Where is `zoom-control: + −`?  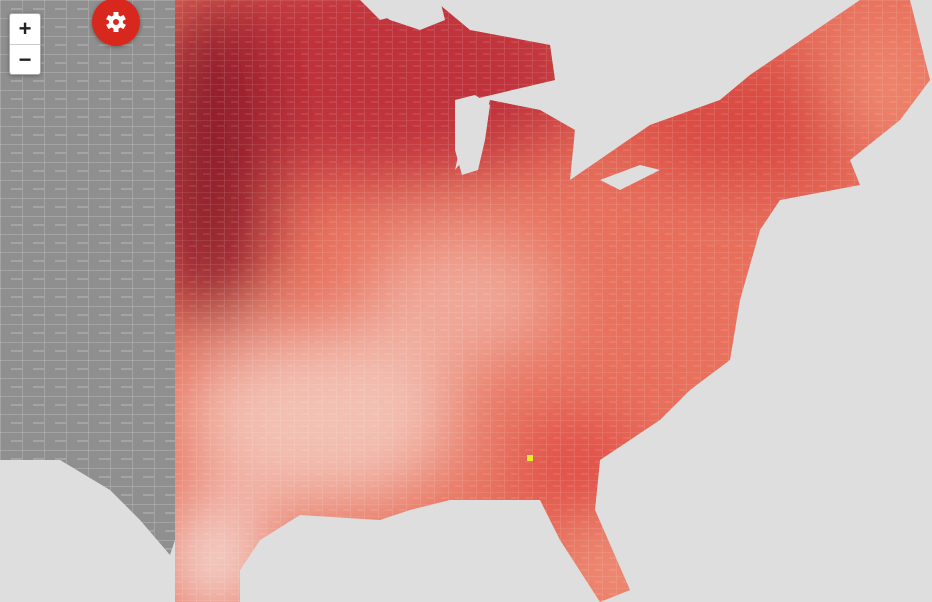 zoom-control: + − is located at coordinates (25, 44).